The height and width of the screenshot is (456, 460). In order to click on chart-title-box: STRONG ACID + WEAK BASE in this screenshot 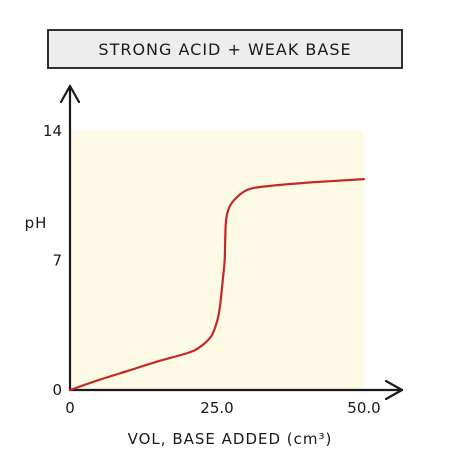, I will do `click(225, 49)`.